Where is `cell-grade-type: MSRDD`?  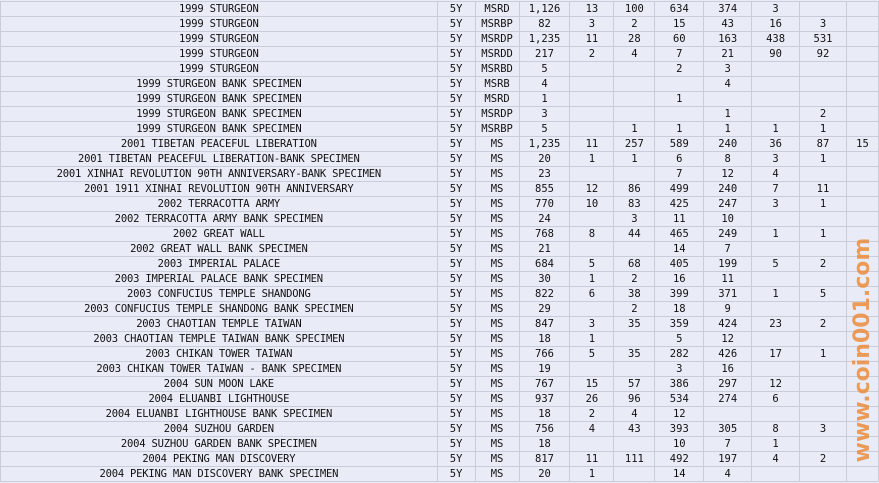 cell-grade-type: MSRDD is located at coordinates (497, 54).